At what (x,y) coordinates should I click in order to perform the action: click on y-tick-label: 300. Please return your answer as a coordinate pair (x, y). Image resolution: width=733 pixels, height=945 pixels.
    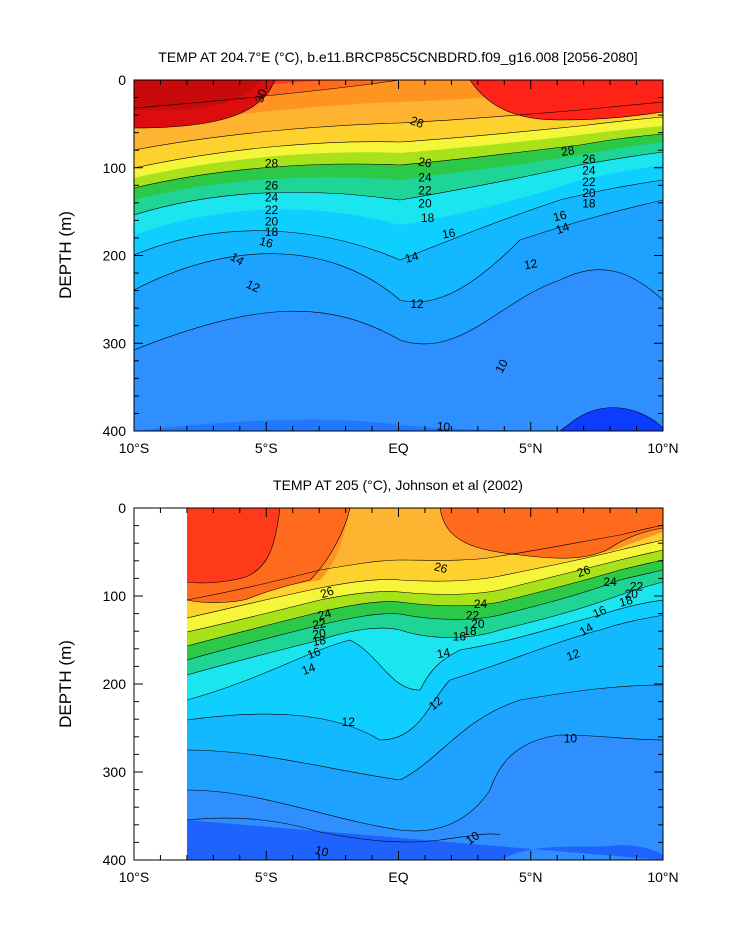
    Looking at the image, I should click on (115, 772).